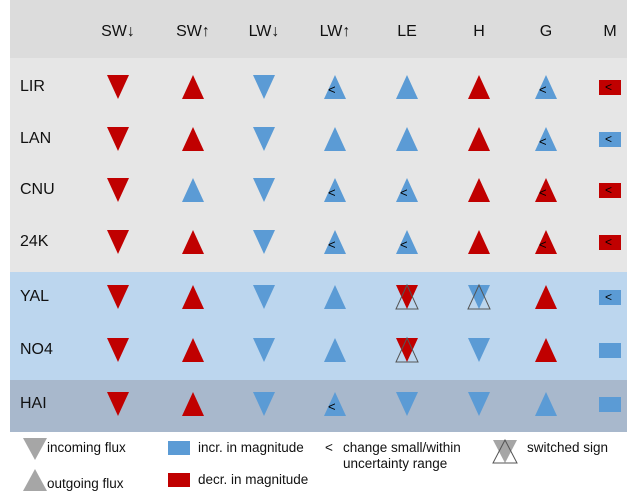 The image size is (627, 498). Describe the element at coordinates (318, 29) in the screenshot. I see `header-band` at that location.